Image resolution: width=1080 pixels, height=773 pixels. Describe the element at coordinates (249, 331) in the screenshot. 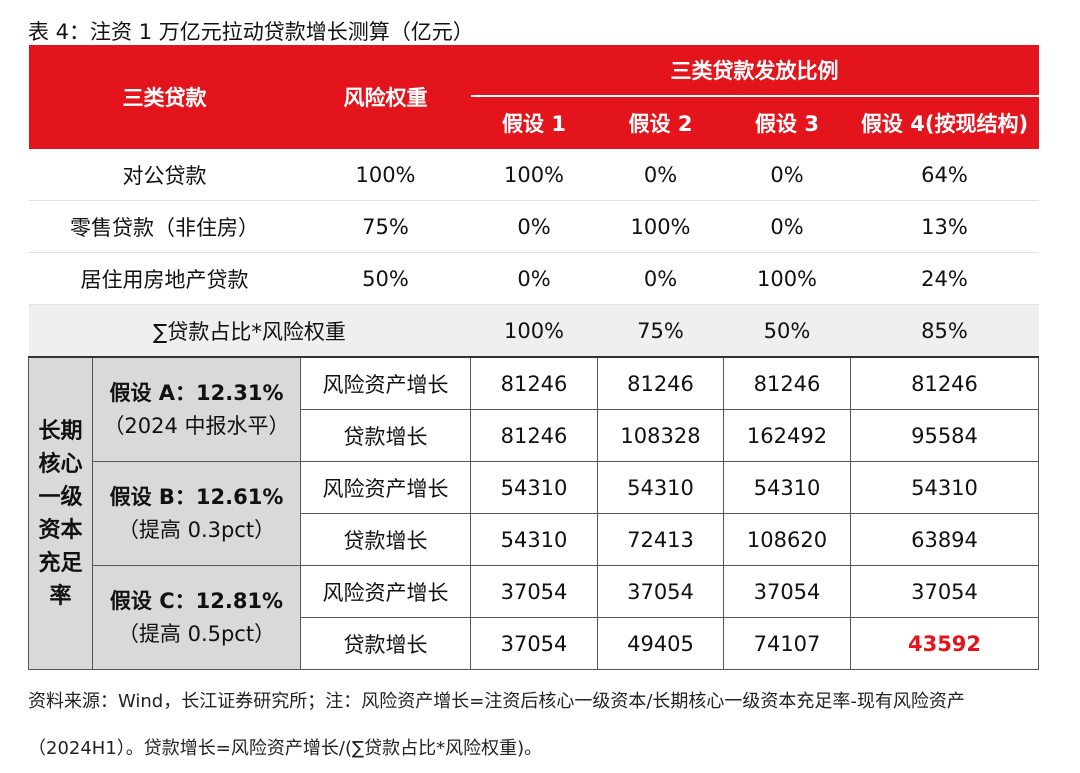

I see `row-label: ∑贷款占比*风险权重` at that location.